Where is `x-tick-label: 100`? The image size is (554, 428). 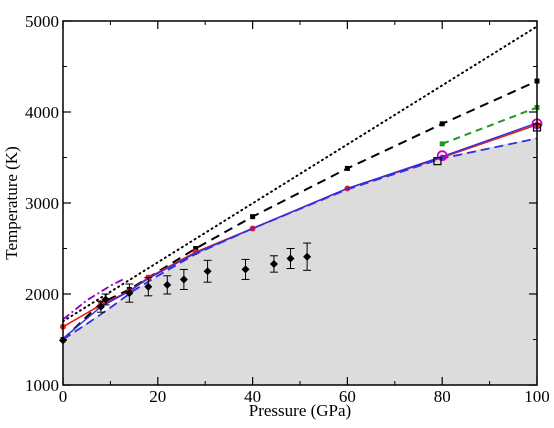
x-tick-label: 100 is located at coordinates (537, 396).